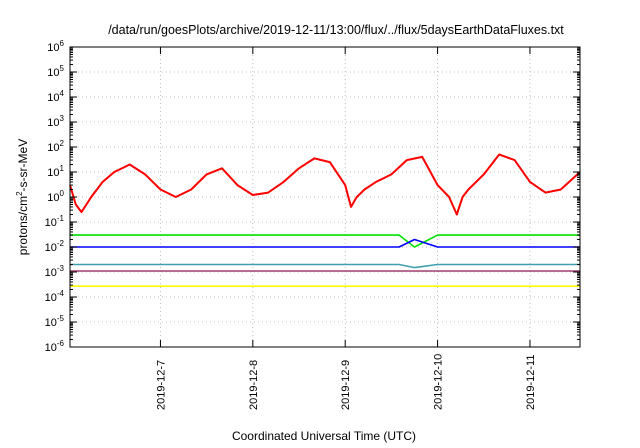 Image resolution: width=640 pixels, height=448 pixels. Describe the element at coordinates (531, 382) in the screenshot. I see `x-tick-label: 2019-12-11` at that location.